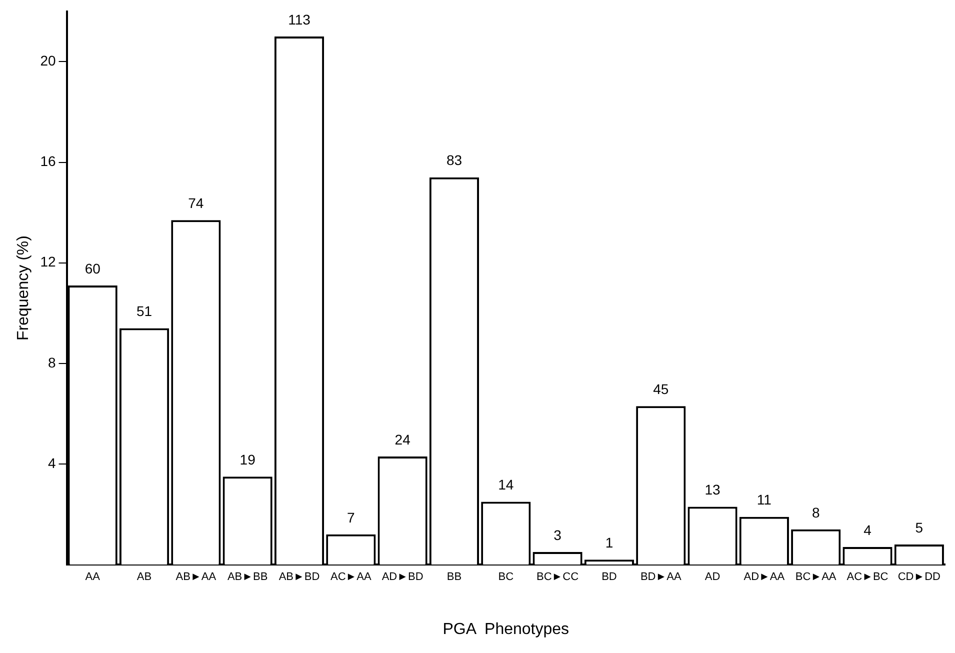 The width and height of the screenshot is (955, 653). Describe the element at coordinates (609, 542) in the screenshot. I see `annotation: 1` at that location.